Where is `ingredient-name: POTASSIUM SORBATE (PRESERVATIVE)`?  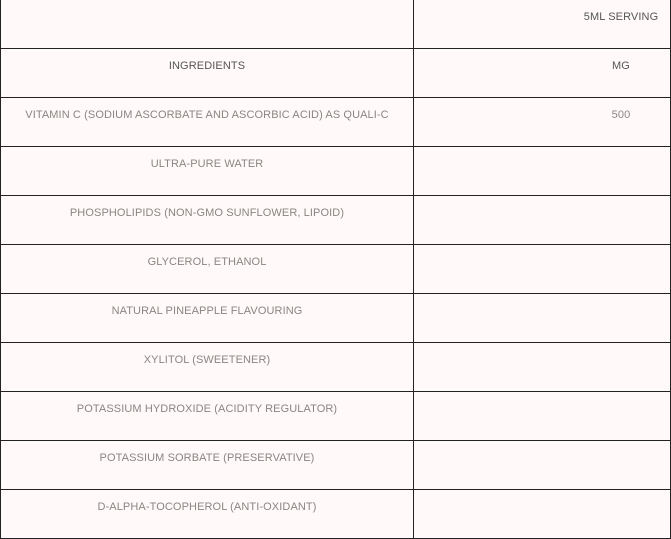 ingredient-name: POTASSIUM SORBATE (PRESERVATIVE) is located at coordinates (207, 458).